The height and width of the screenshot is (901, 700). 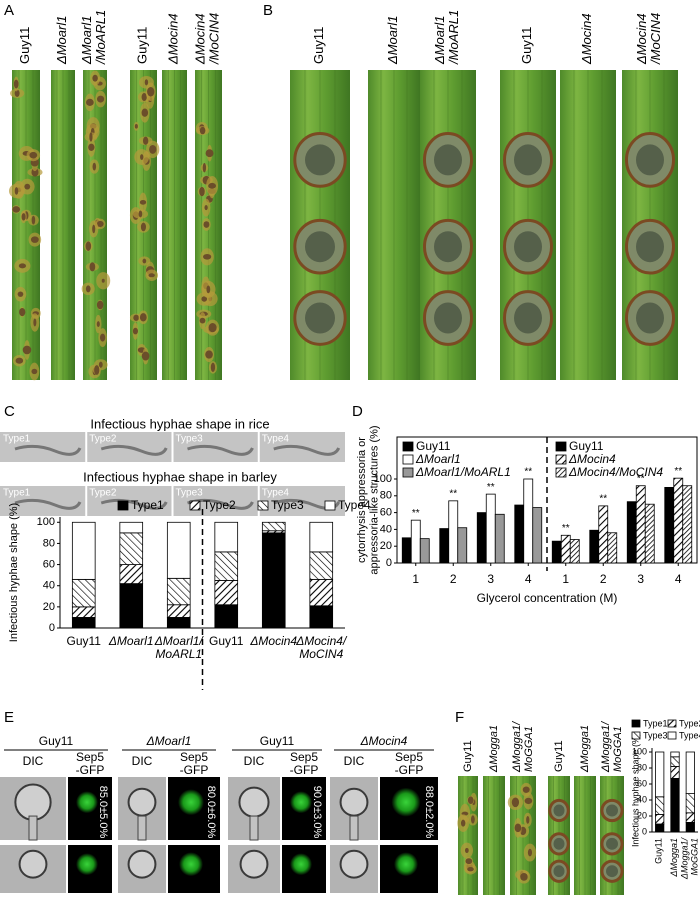 I want to click on x-tick-label-line: ΔMogga1/, so click(x=685, y=859).